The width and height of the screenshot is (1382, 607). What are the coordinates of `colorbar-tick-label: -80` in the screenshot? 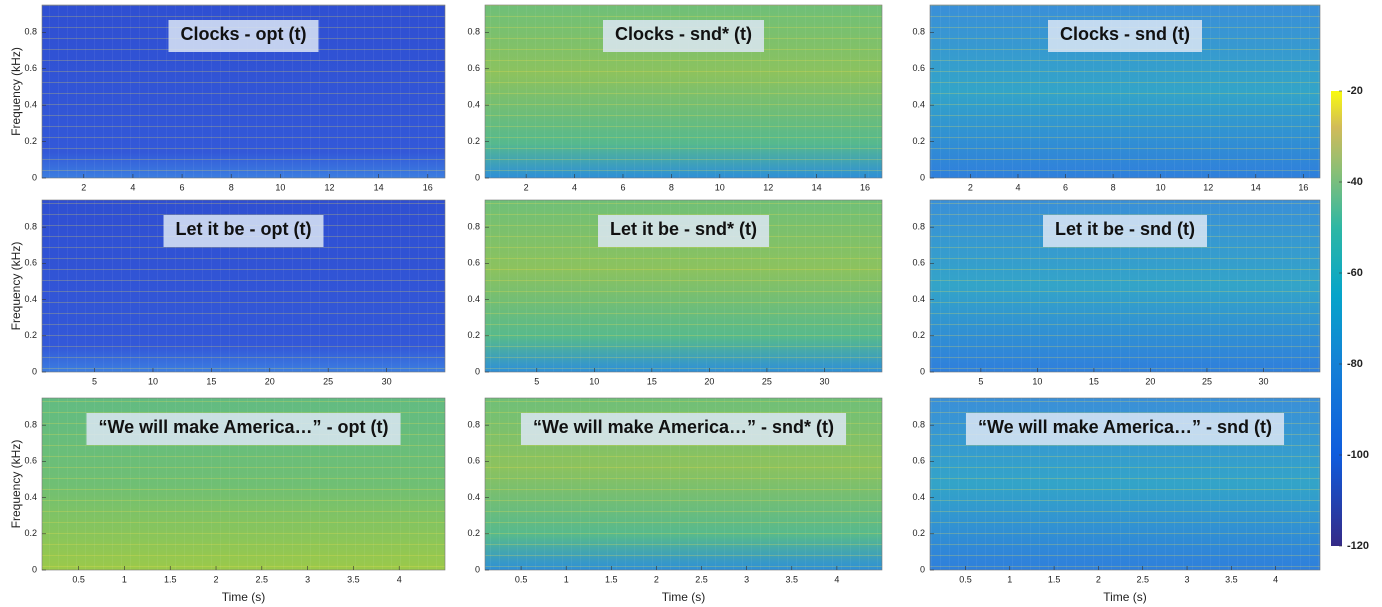 It's located at (1355, 364).